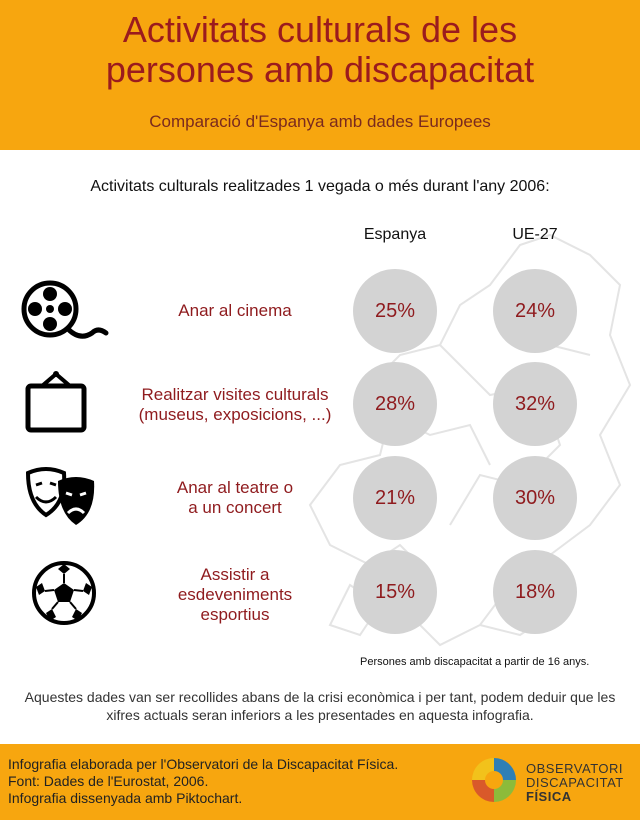  I want to click on title-line-2: persones amb discapacitat, so click(320, 69).